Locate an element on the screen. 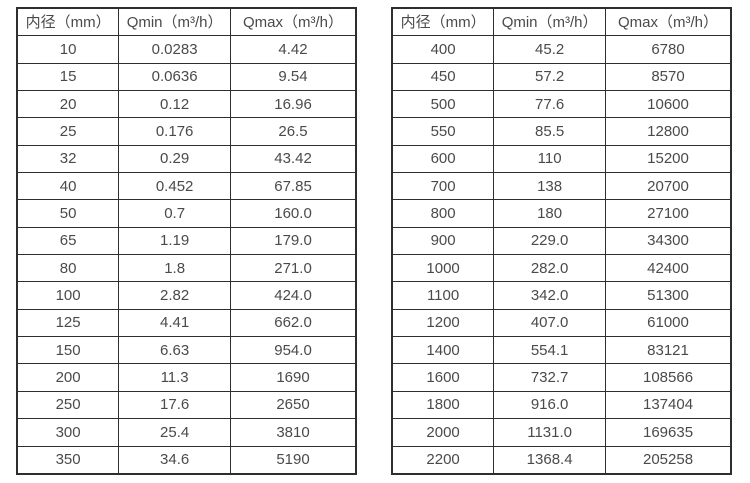 The width and height of the screenshot is (750, 483). table-row: 25 0.176 26.5 is located at coordinates (186, 131).